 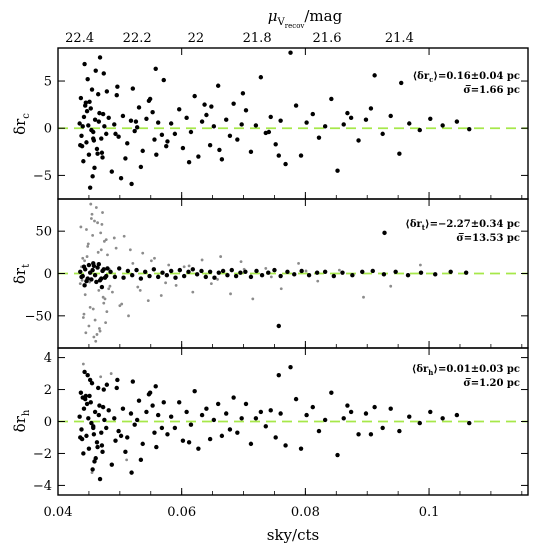 What do you see at coordinates (38, 316) in the screenshot?
I see `panel-rt-y-tick-label: −50` at bounding box center [38, 316].